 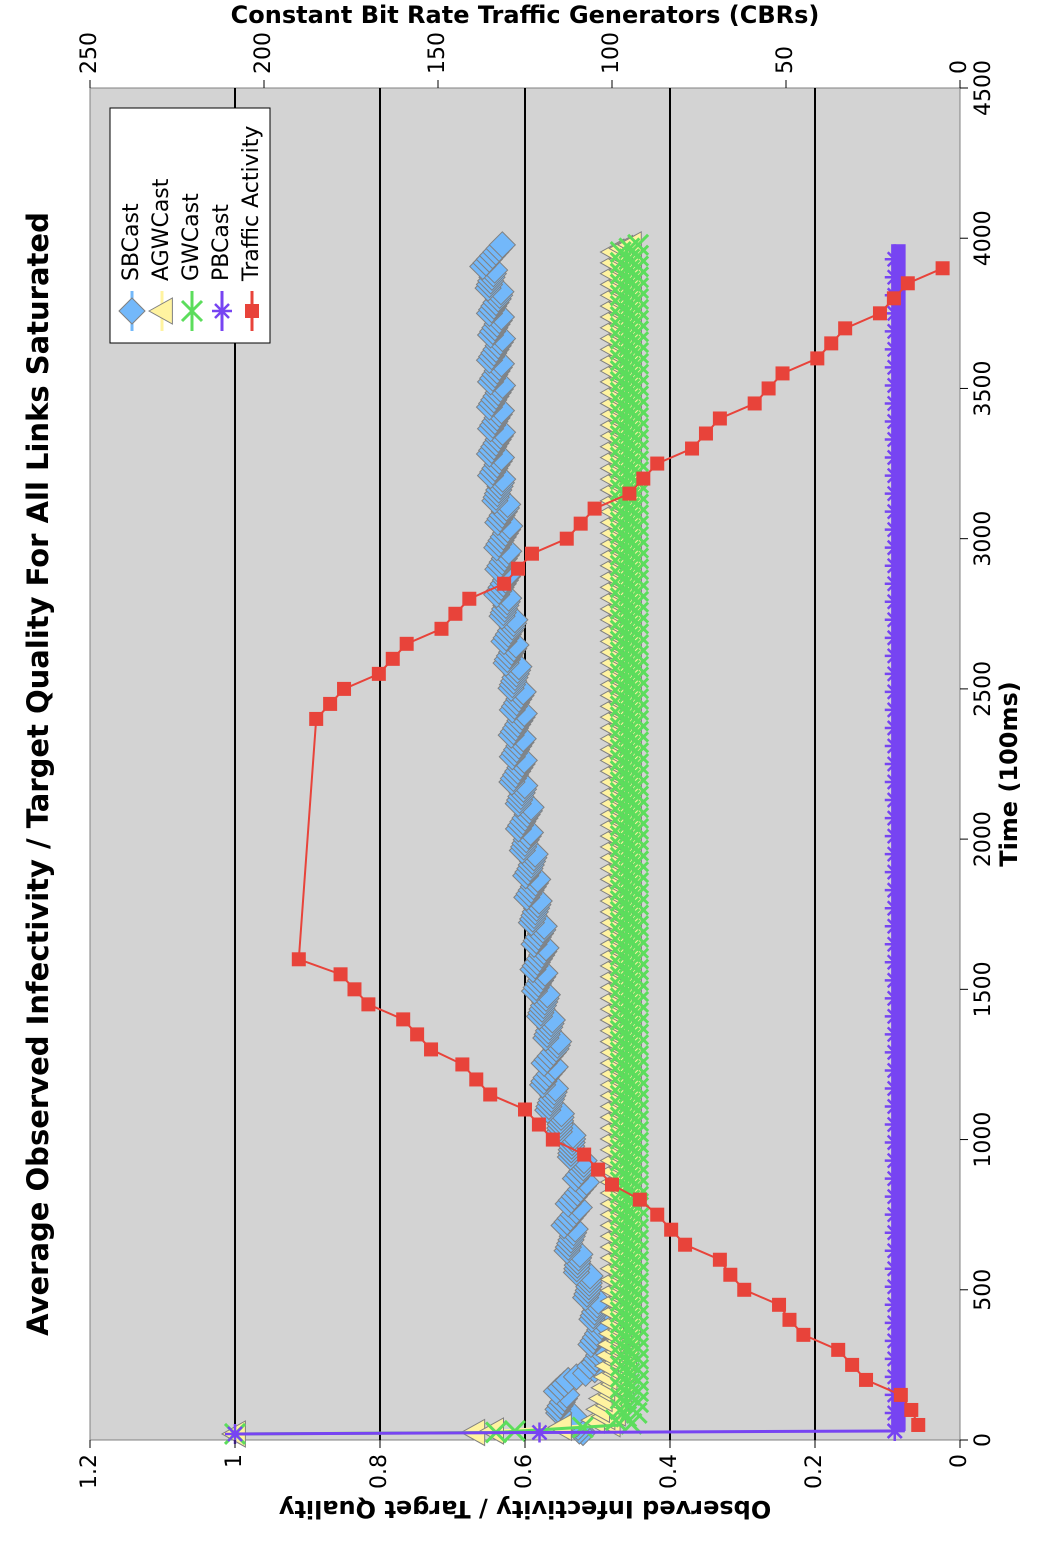 What do you see at coordinates (89, 53) in the screenshot?
I see `y2-tick-label: 250` at bounding box center [89, 53].